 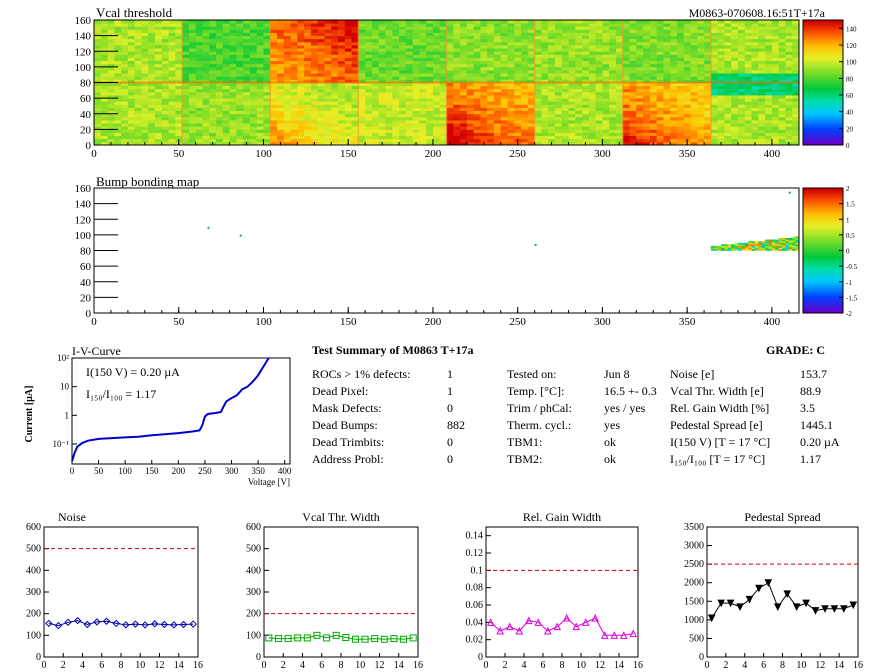 I want to click on x-tick-label: 2, so click(x=63, y=665).